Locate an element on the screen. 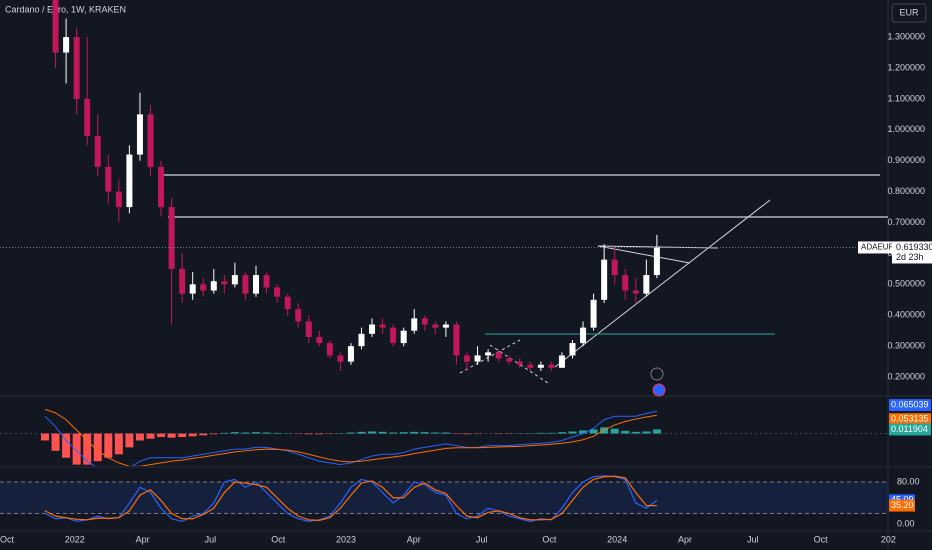 This screenshot has width=932, height=550. y-tick-label: 0.00 is located at coordinates (906, 523).